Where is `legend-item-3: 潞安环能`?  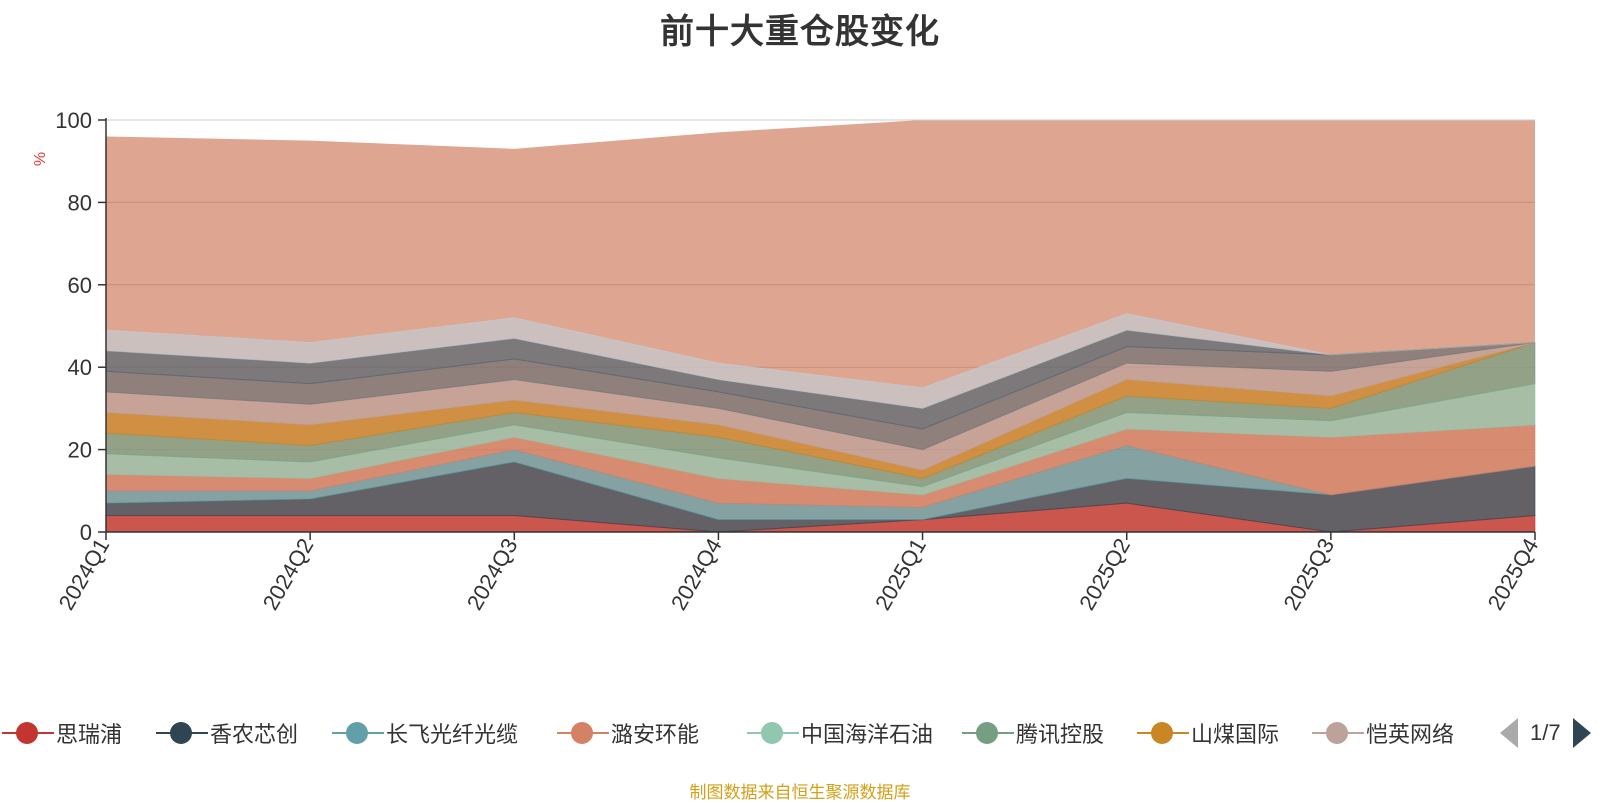 legend-item-3: 潞安环能 is located at coordinates (627, 733).